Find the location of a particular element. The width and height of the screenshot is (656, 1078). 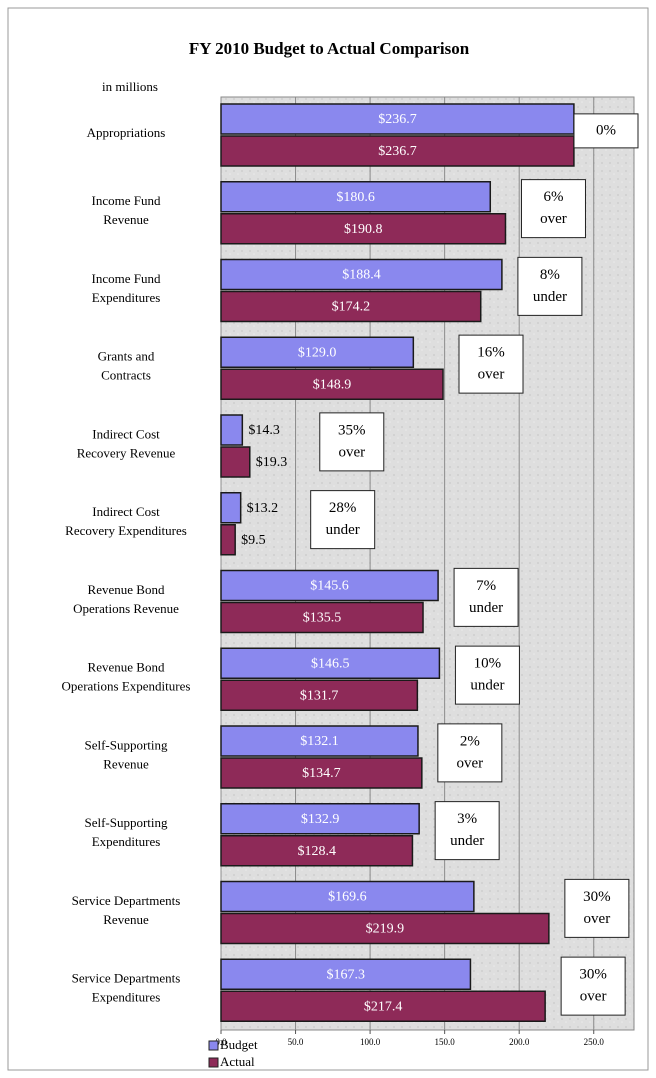

value-label: $167.3 is located at coordinates (345, 974).